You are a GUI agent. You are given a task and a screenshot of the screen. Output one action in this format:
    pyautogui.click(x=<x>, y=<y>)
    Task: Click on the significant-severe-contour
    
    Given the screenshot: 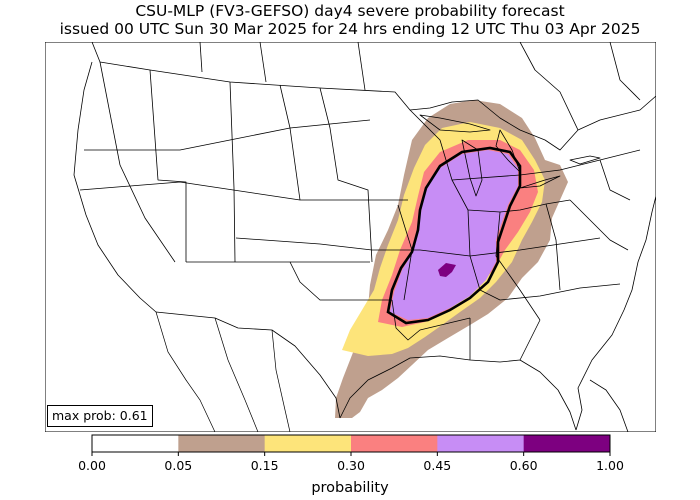 What is the action you would take?
    pyautogui.click(x=454, y=235)
    